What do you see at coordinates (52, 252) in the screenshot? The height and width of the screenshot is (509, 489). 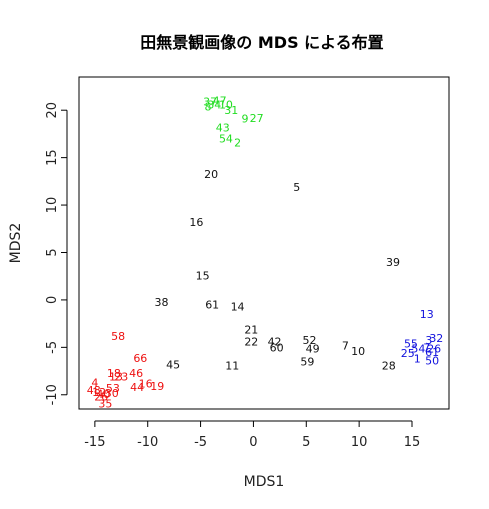 I see `y-tick-label: 5` at bounding box center [52, 252].